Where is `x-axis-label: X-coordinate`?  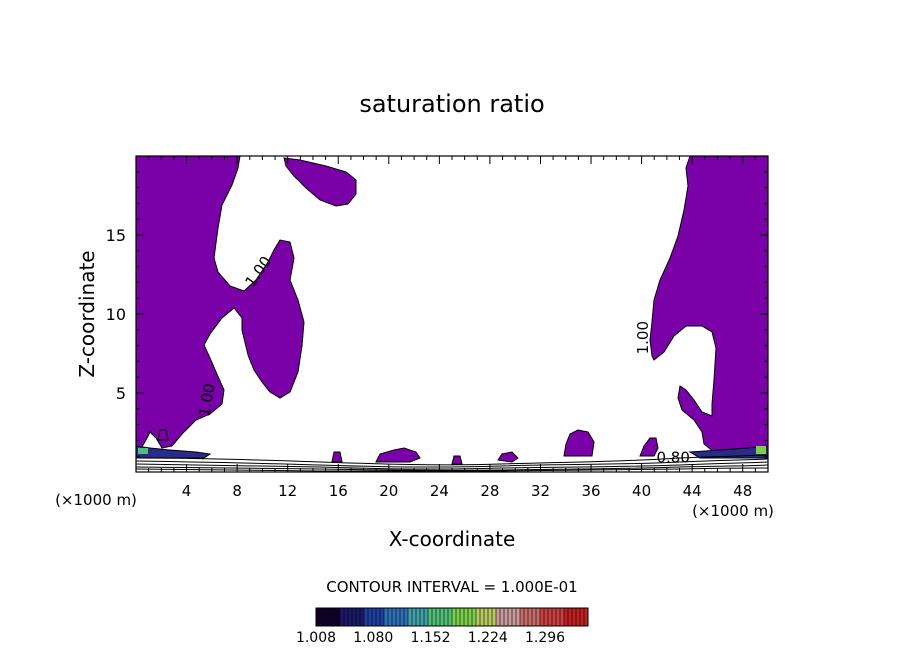 x-axis-label: X-coordinate is located at coordinates (452, 539).